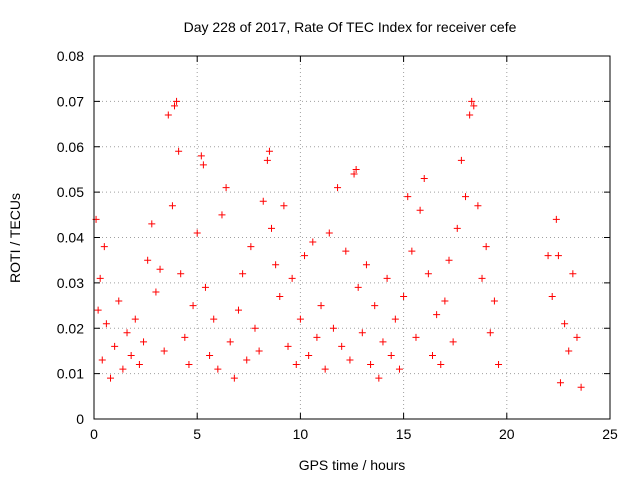 The height and width of the screenshot is (480, 640). Describe the element at coordinates (352, 465) in the screenshot. I see `x-axis-label: GPS time / hours` at that location.